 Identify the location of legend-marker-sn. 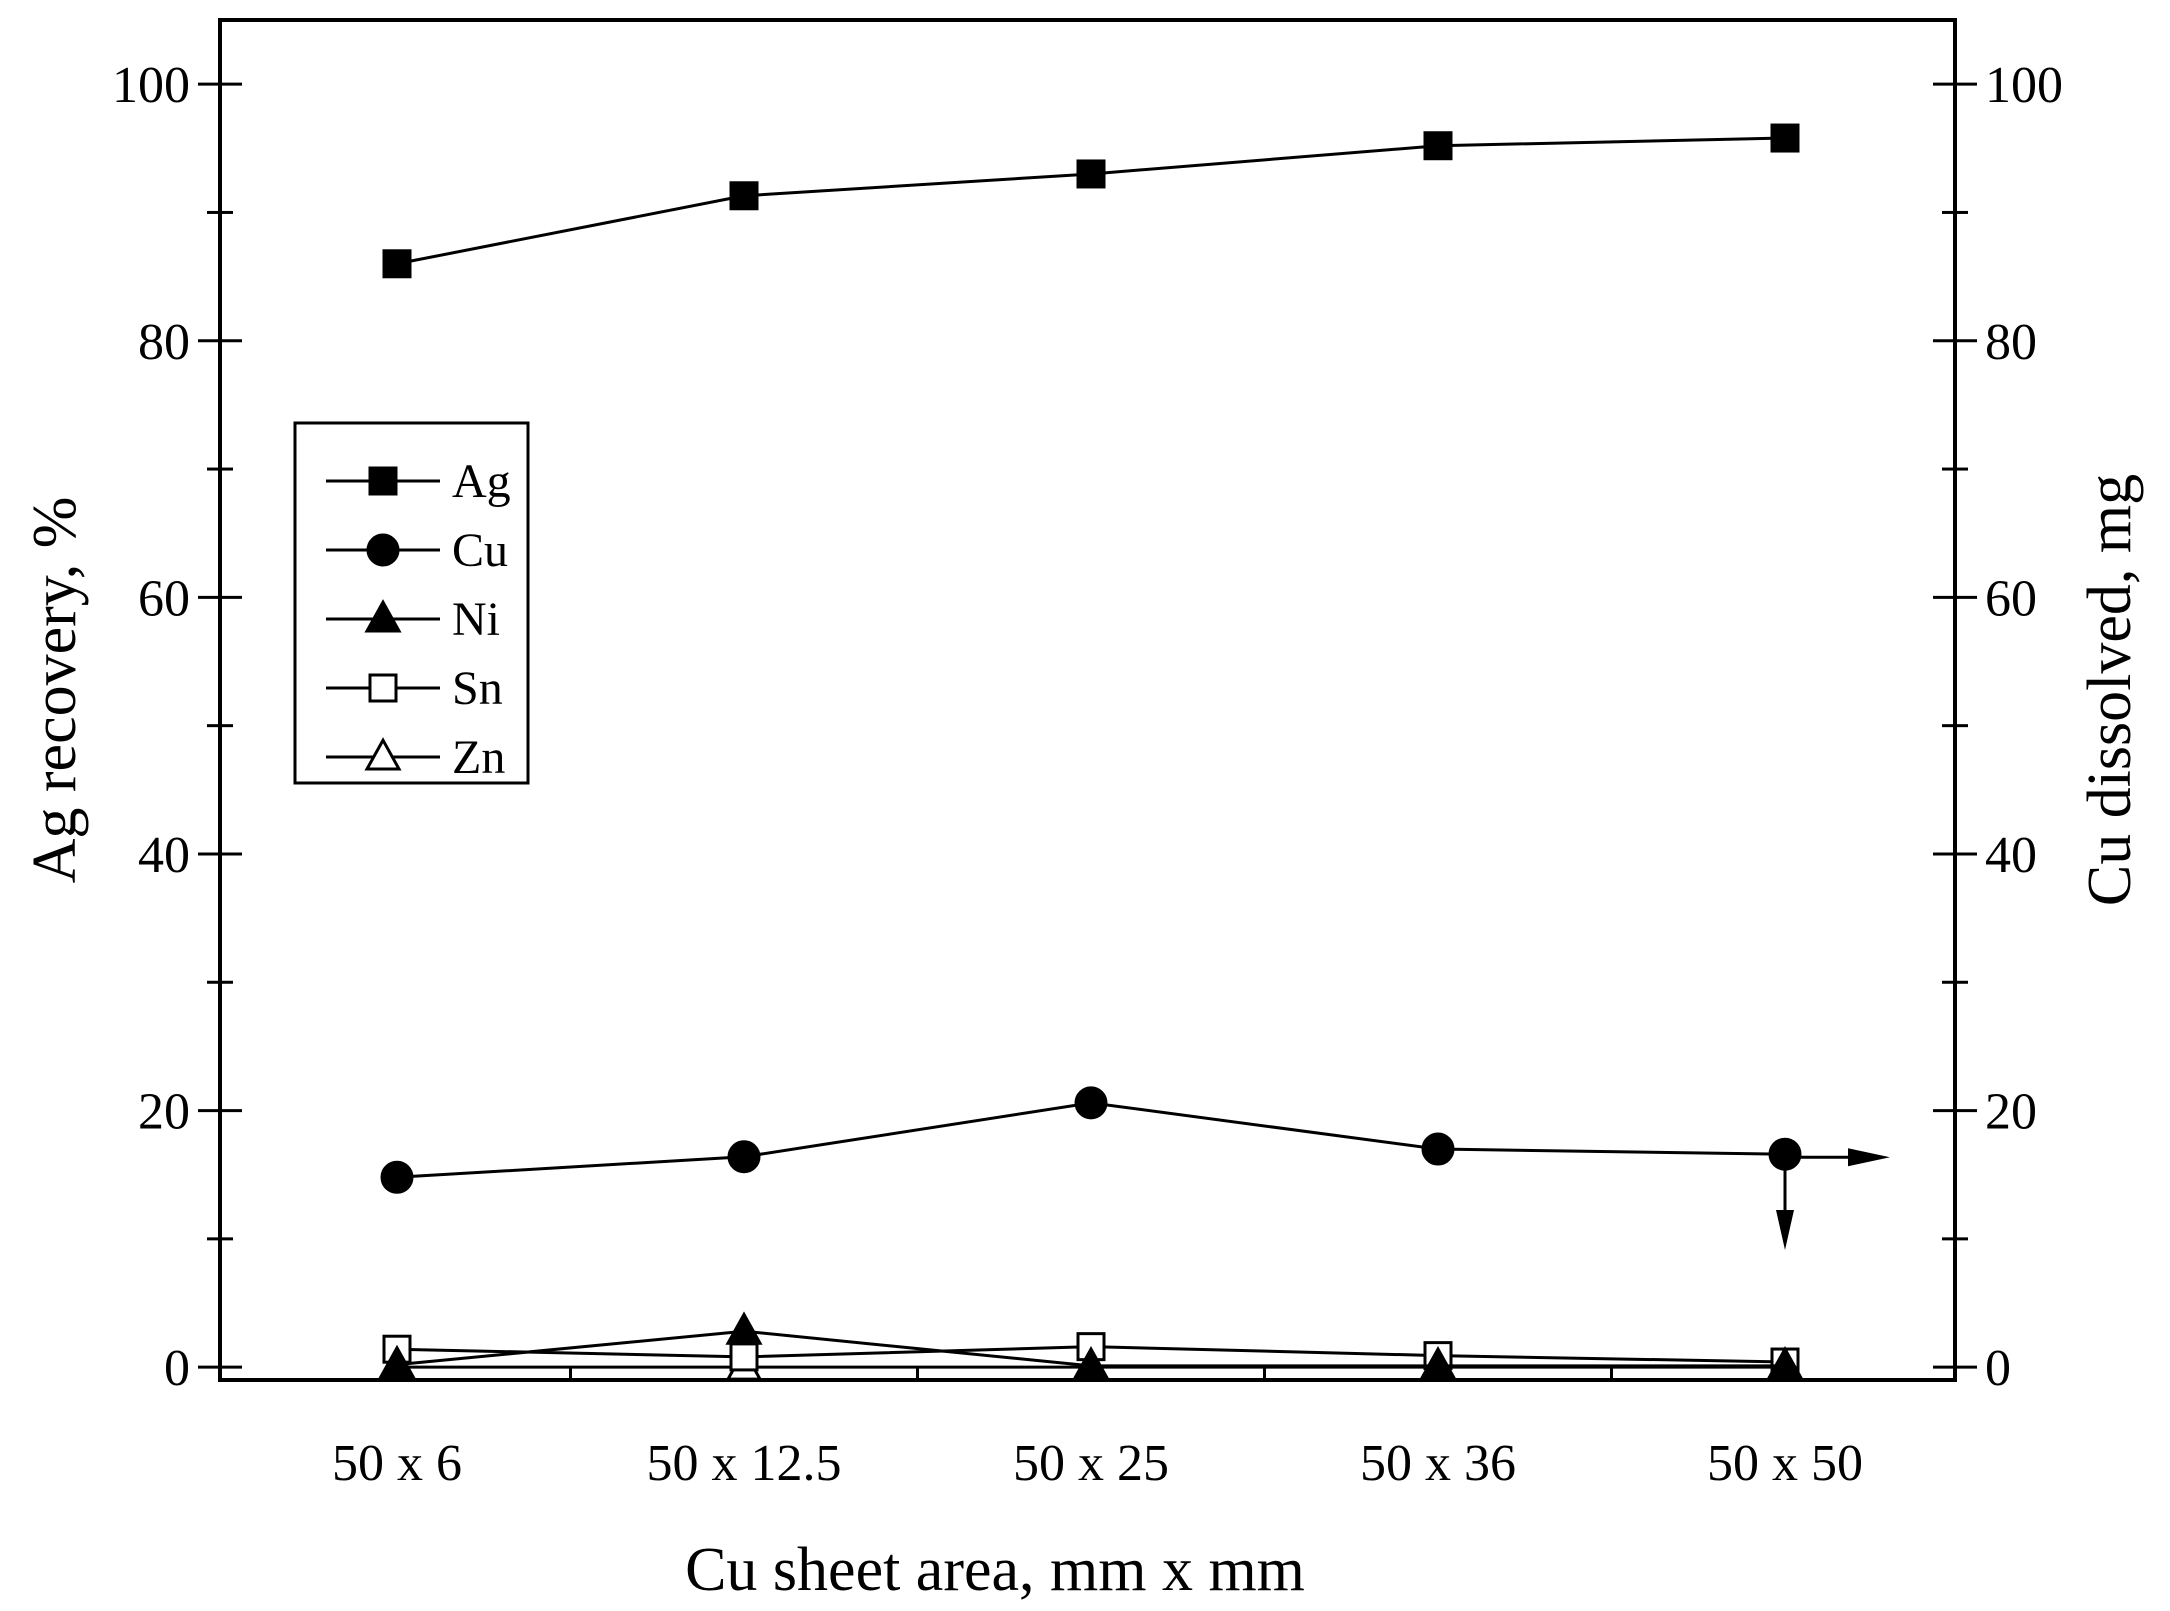
(383, 688).